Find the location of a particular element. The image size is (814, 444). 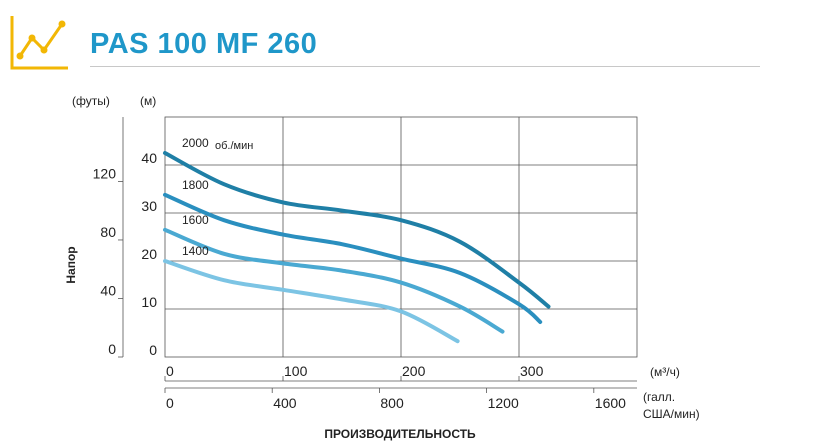

y-tick-primary: 10 is located at coordinates (149, 302).